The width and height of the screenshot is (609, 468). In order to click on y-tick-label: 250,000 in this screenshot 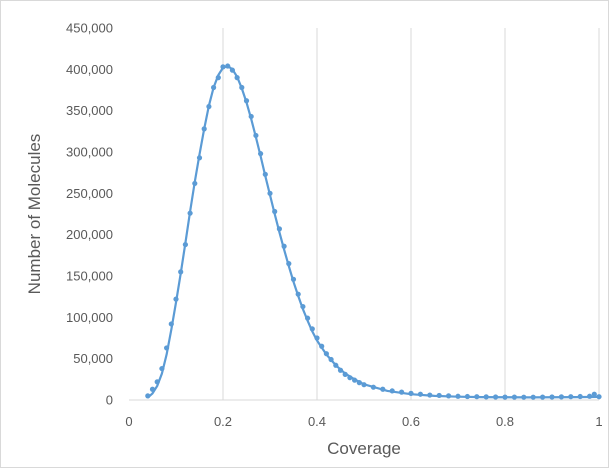, I will do `click(89, 193)`.